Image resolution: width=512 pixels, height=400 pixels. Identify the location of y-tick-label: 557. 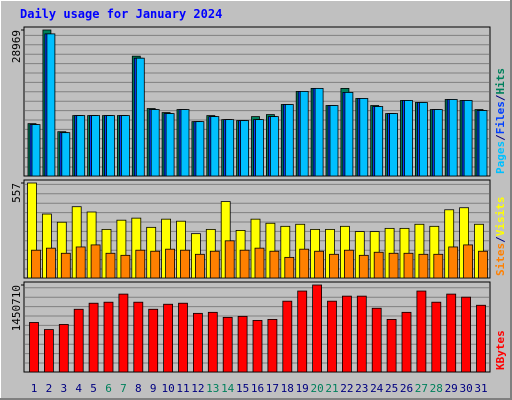
(16, 193).